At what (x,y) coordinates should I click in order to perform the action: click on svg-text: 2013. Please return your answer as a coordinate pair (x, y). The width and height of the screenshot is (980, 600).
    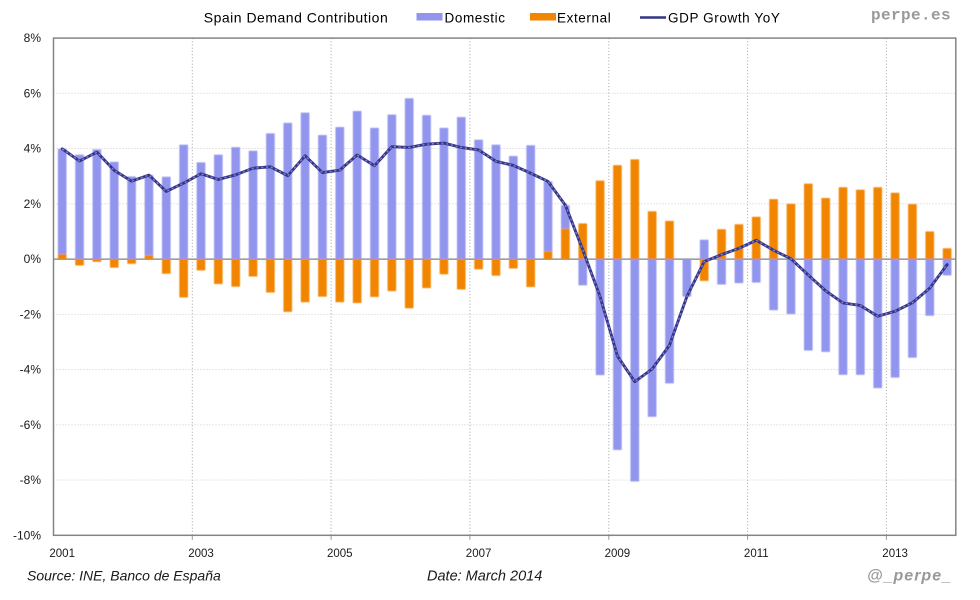
    Looking at the image, I should click on (895, 554).